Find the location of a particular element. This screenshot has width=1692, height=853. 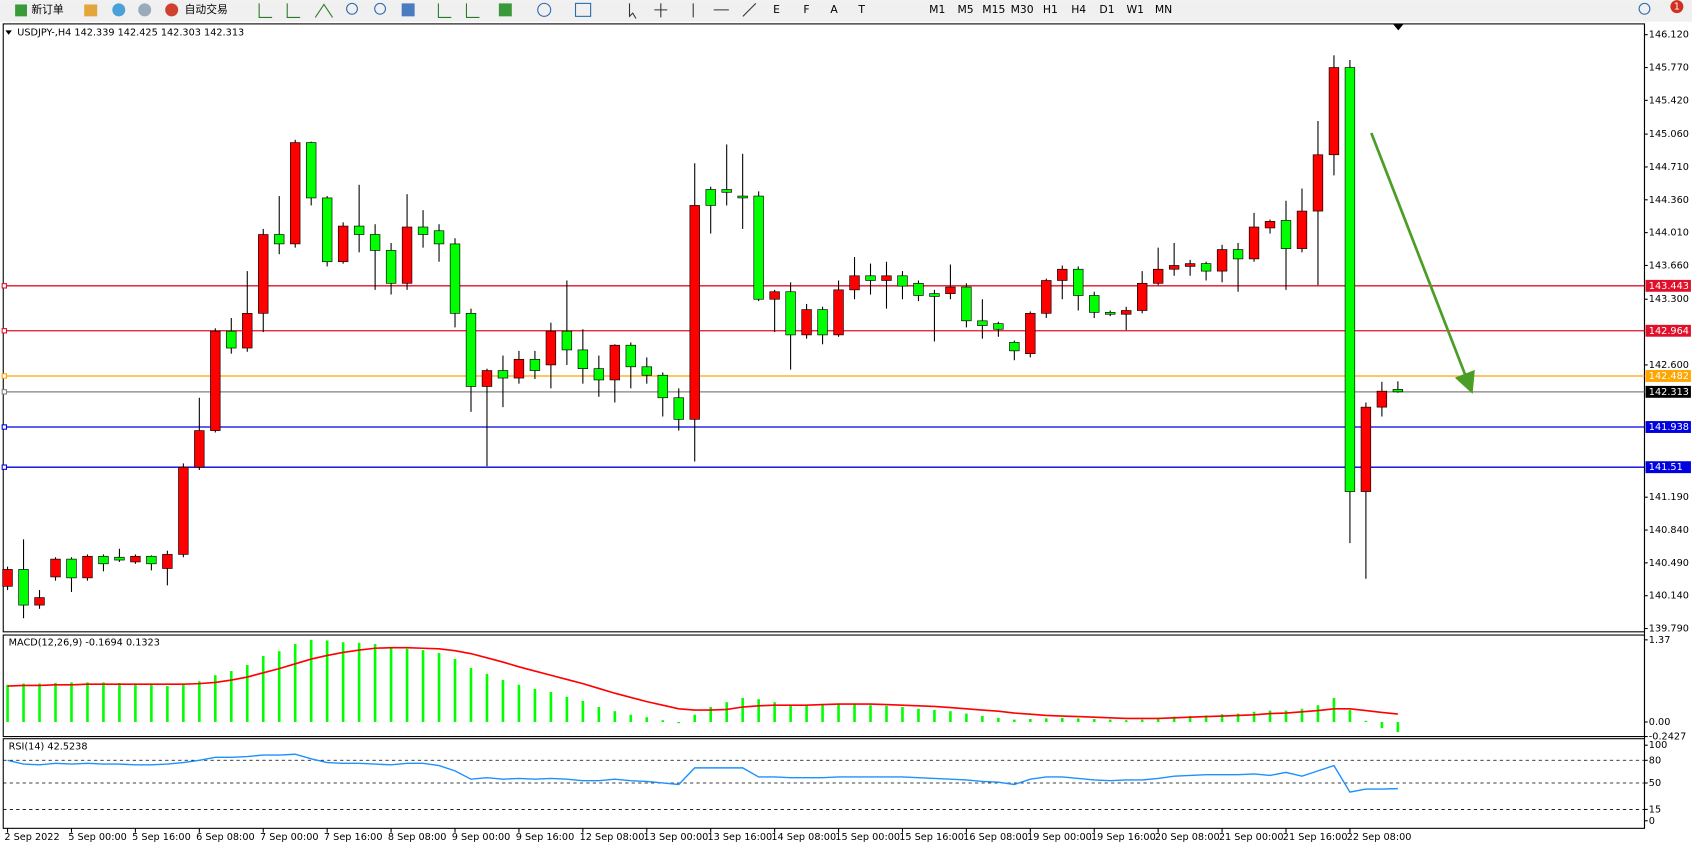

badge: 1 is located at coordinates (1677, 7).